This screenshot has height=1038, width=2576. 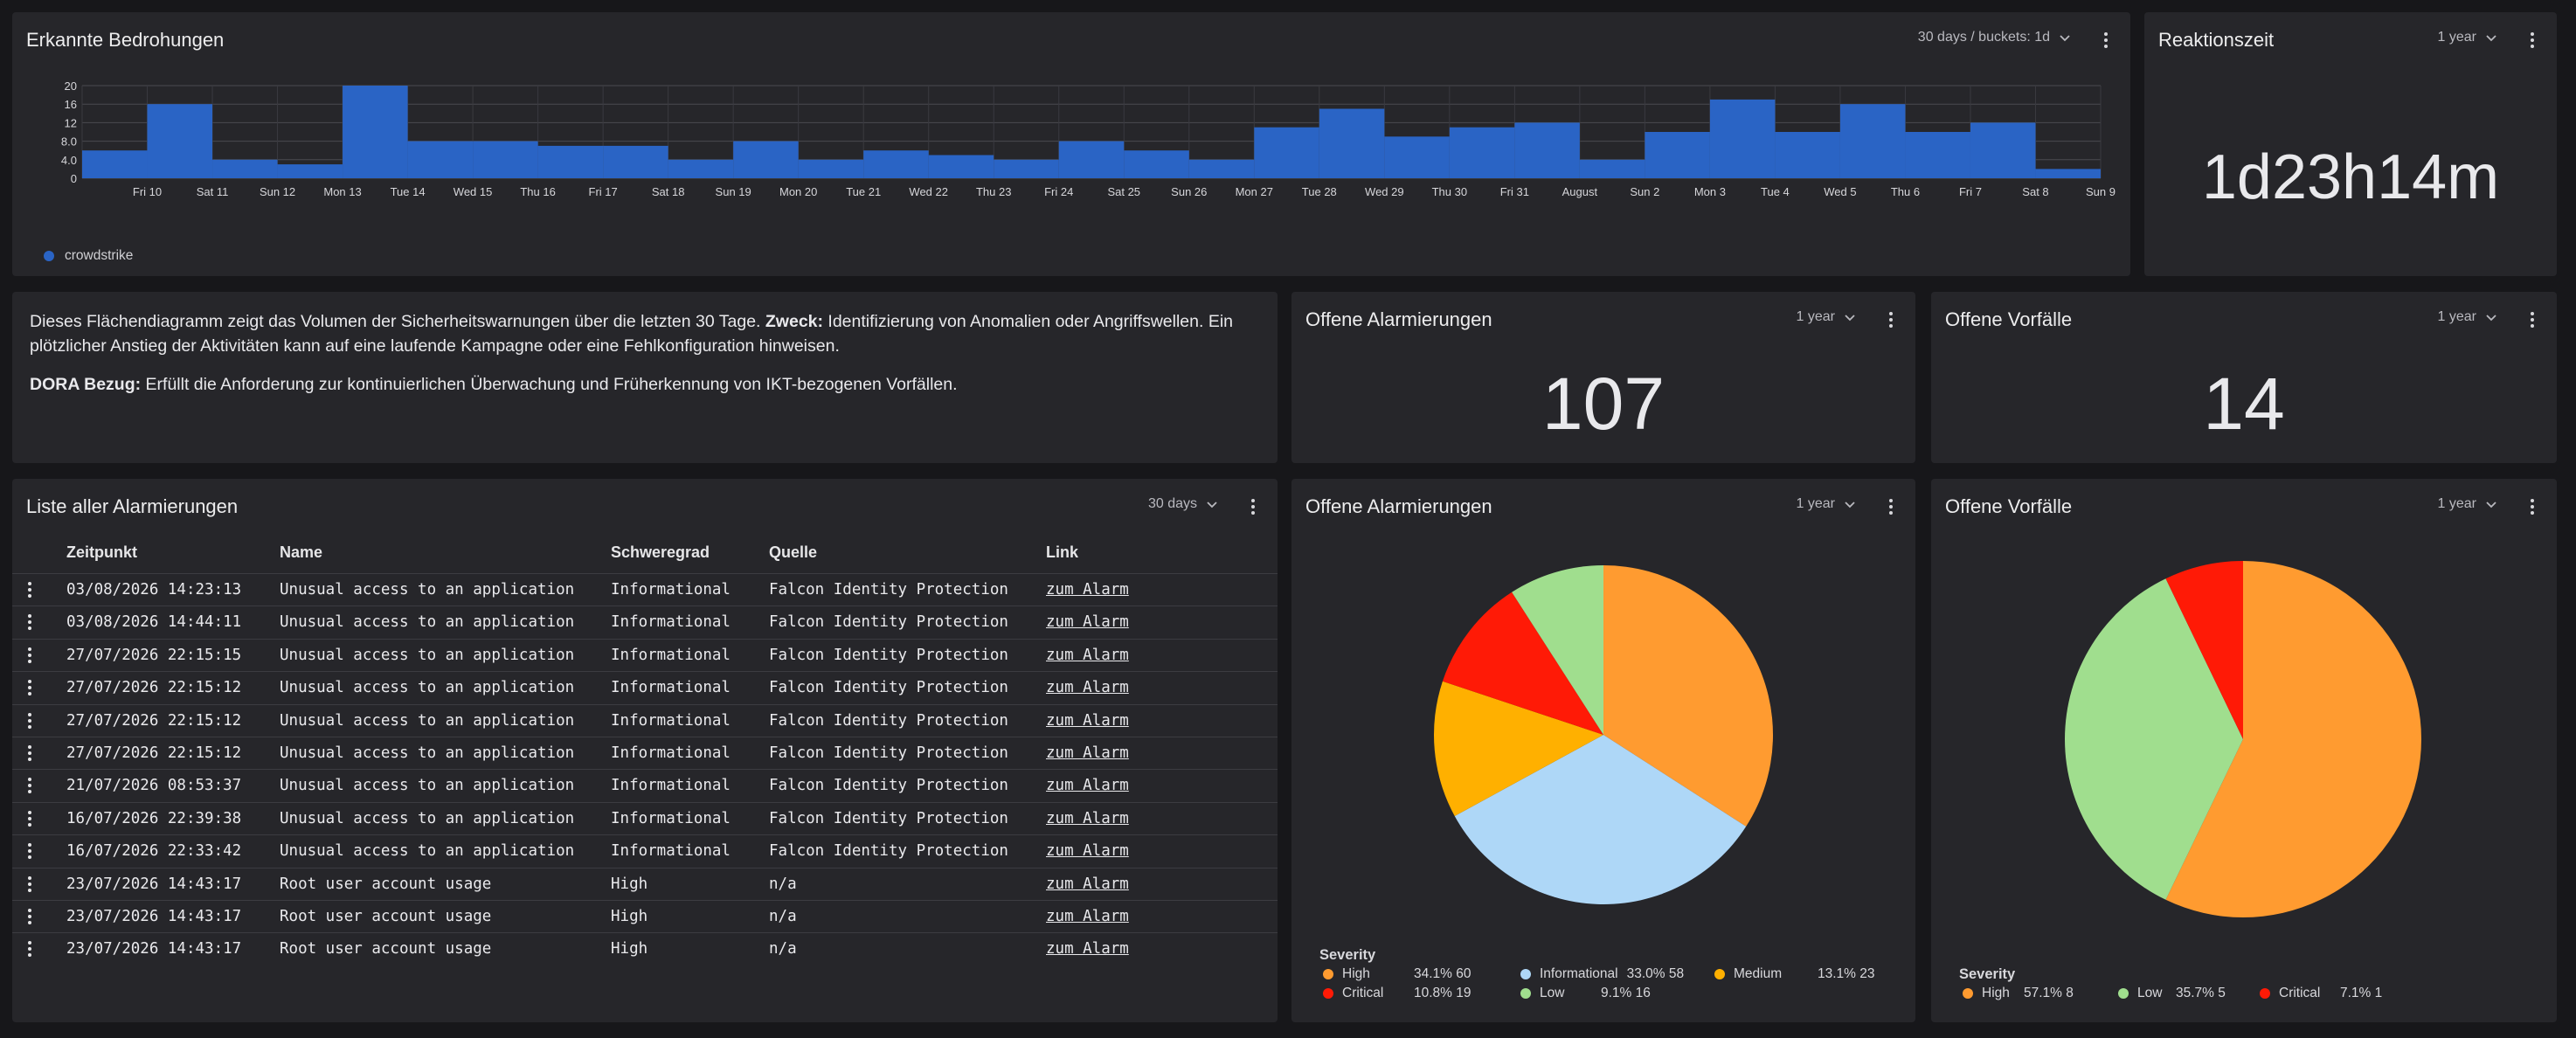 I want to click on open-incidents-count-value: 14, so click(x=2244, y=404).